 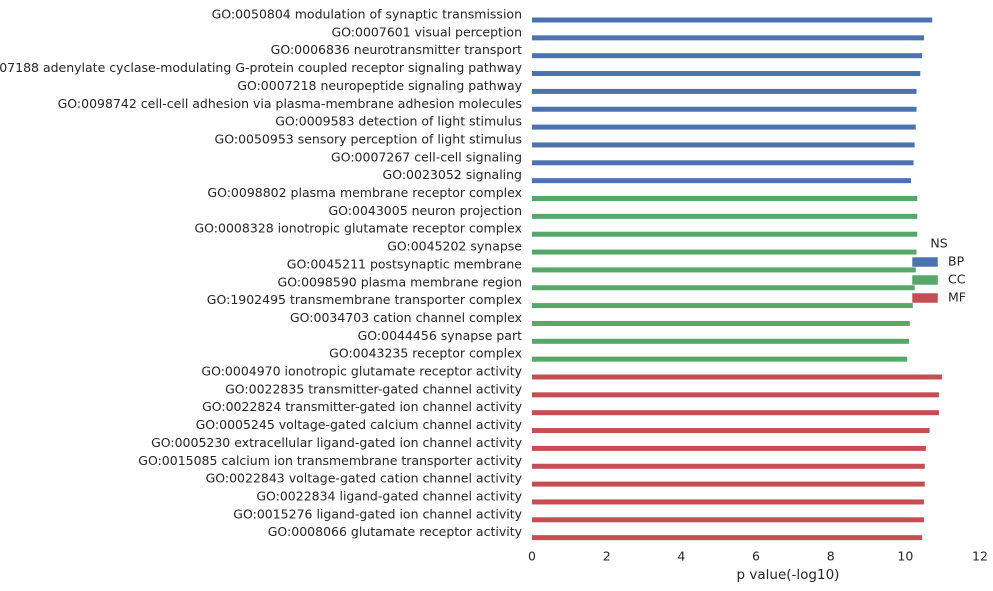 I want to click on category-label: GO:0023052 signaling, so click(x=452, y=174).